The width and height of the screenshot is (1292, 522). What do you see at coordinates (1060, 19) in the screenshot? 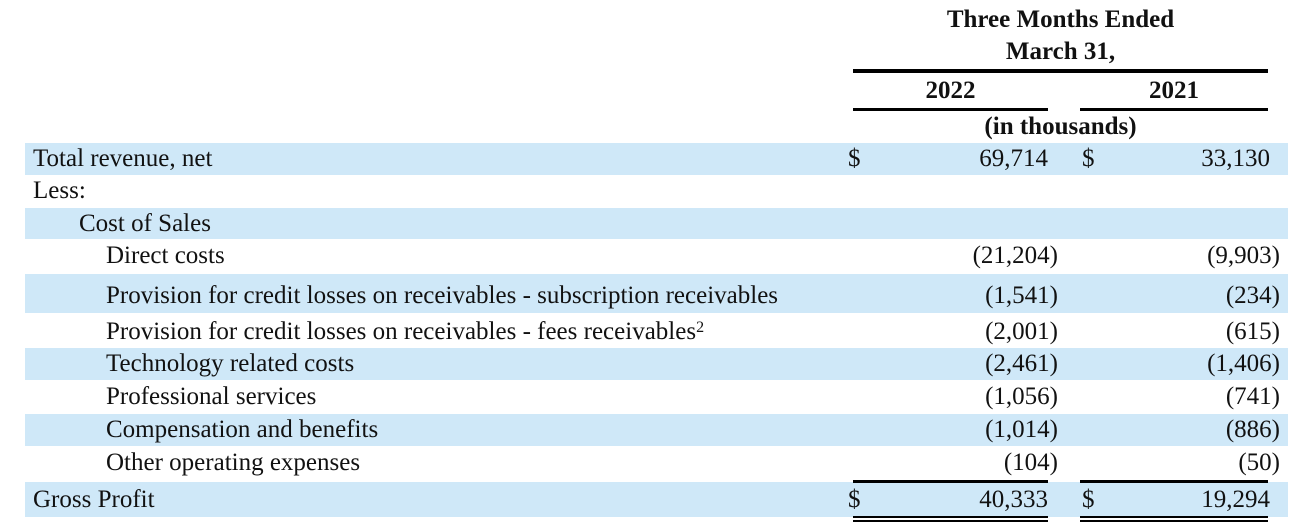
I see `period-header-line1: Three Months Ended` at bounding box center [1060, 19].